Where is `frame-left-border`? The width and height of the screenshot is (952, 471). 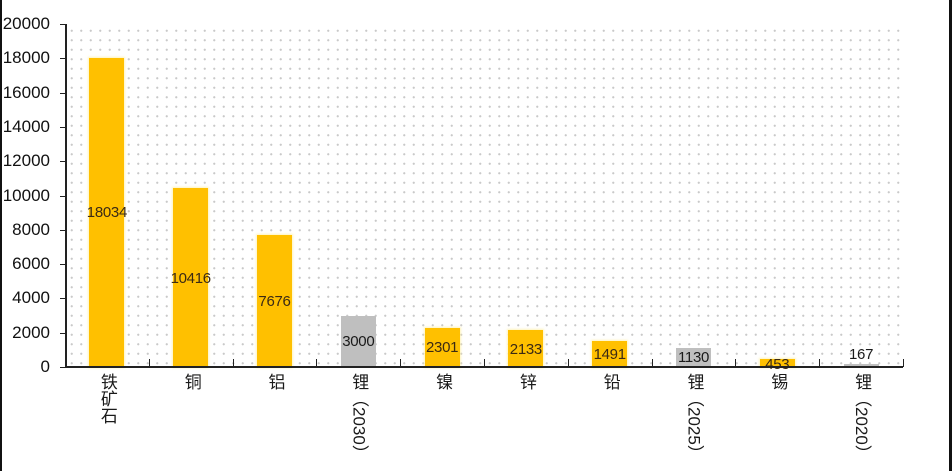
frame-left-border is located at coordinates (1, 235).